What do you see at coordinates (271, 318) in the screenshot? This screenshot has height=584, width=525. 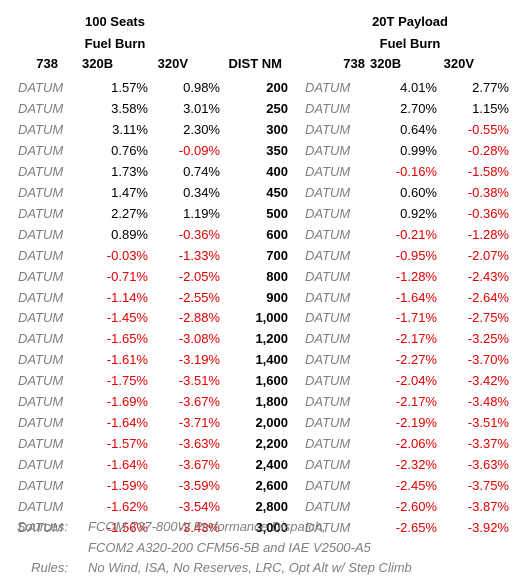 I see `table-cell: 1,000` at bounding box center [271, 318].